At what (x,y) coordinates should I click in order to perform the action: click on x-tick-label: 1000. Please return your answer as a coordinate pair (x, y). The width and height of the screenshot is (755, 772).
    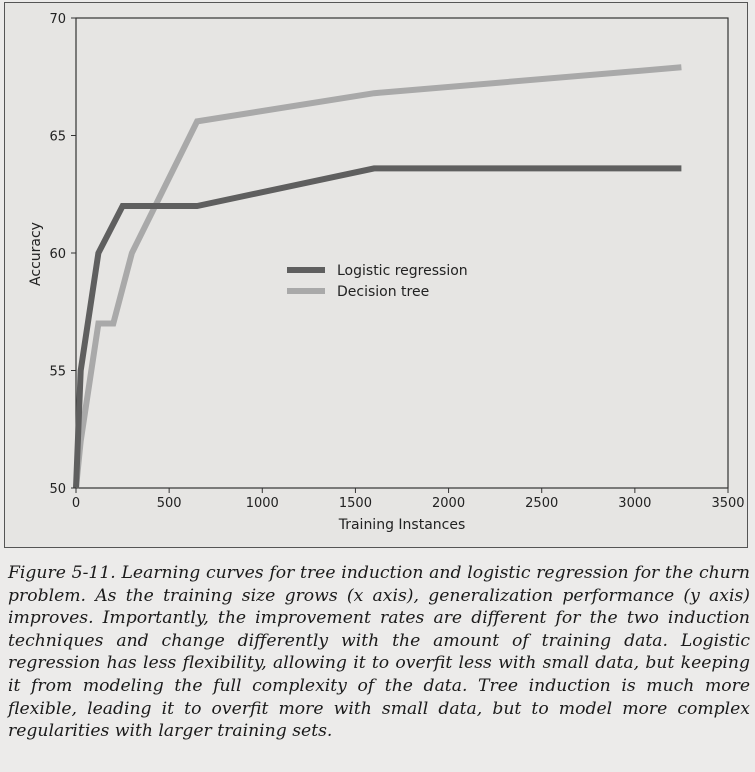
    Looking at the image, I should click on (262, 503).